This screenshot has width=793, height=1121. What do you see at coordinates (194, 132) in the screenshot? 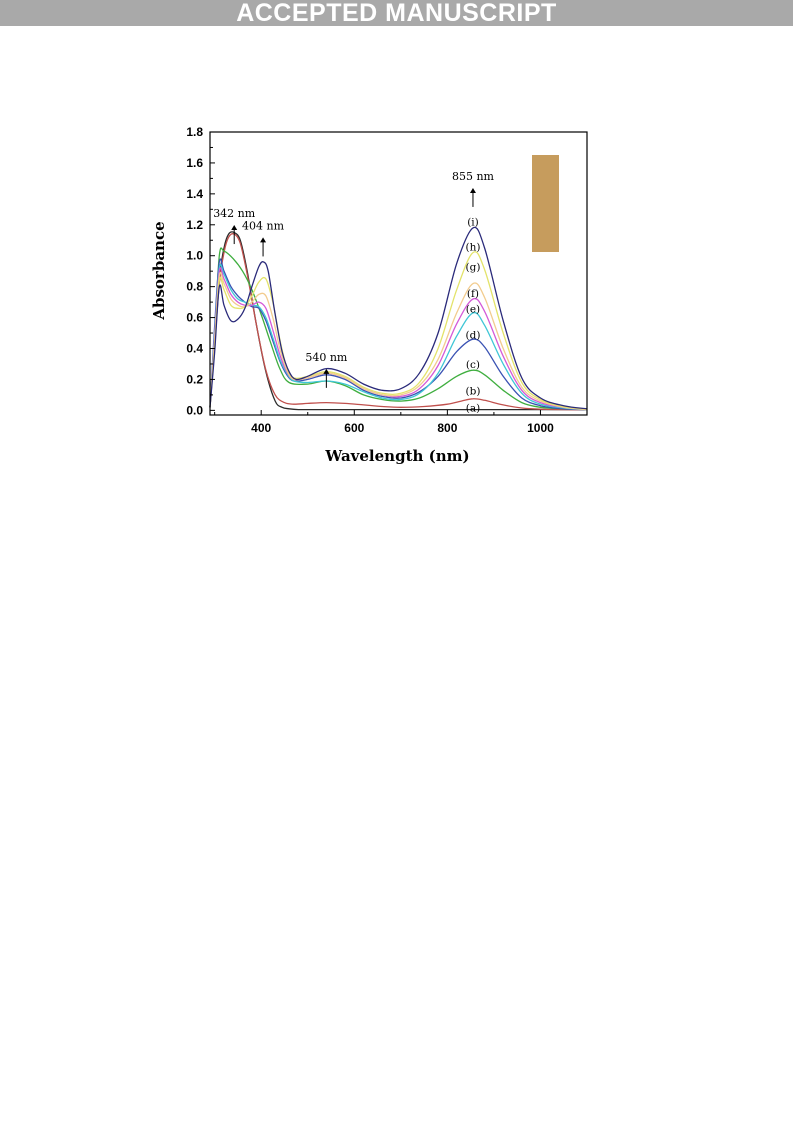
I see `y-tick-label: 1.8` at bounding box center [194, 132].